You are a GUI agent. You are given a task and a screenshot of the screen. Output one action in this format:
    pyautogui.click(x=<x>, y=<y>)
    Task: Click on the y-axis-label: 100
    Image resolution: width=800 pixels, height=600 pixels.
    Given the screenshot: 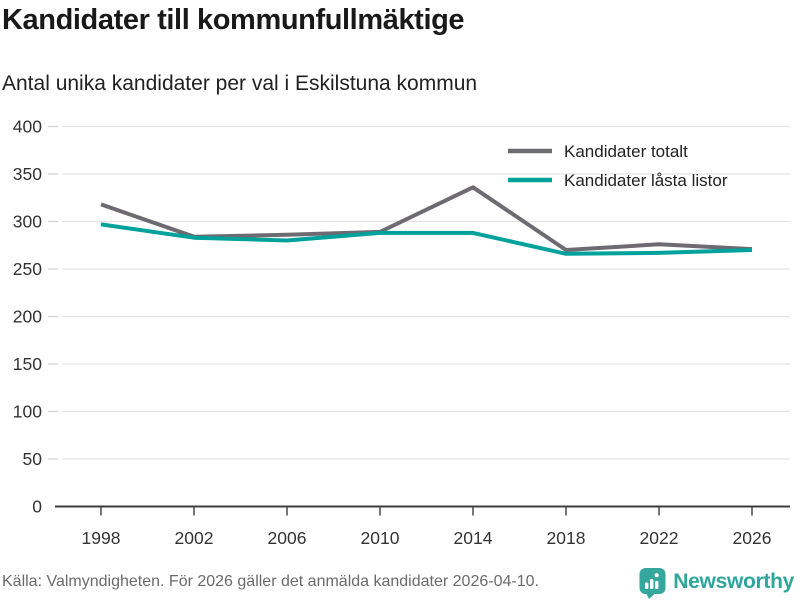 What is the action you would take?
    pyautogui.click(x=27, y=412)
    